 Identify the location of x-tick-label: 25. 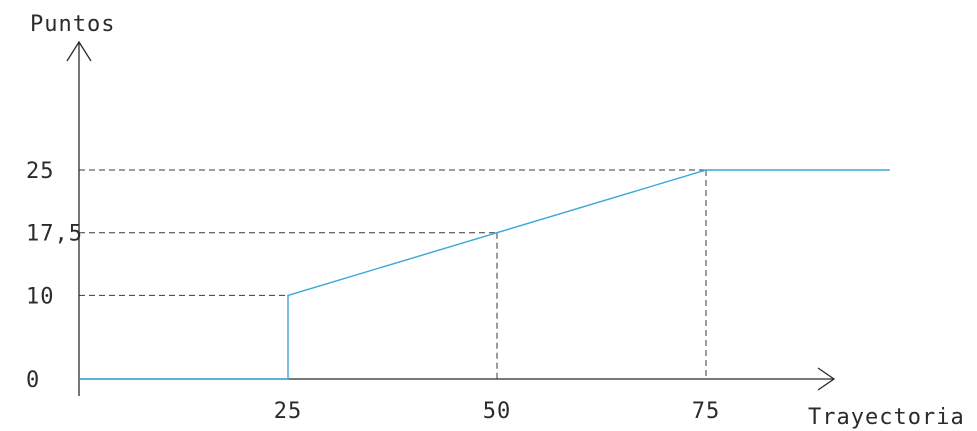
(288, 411).